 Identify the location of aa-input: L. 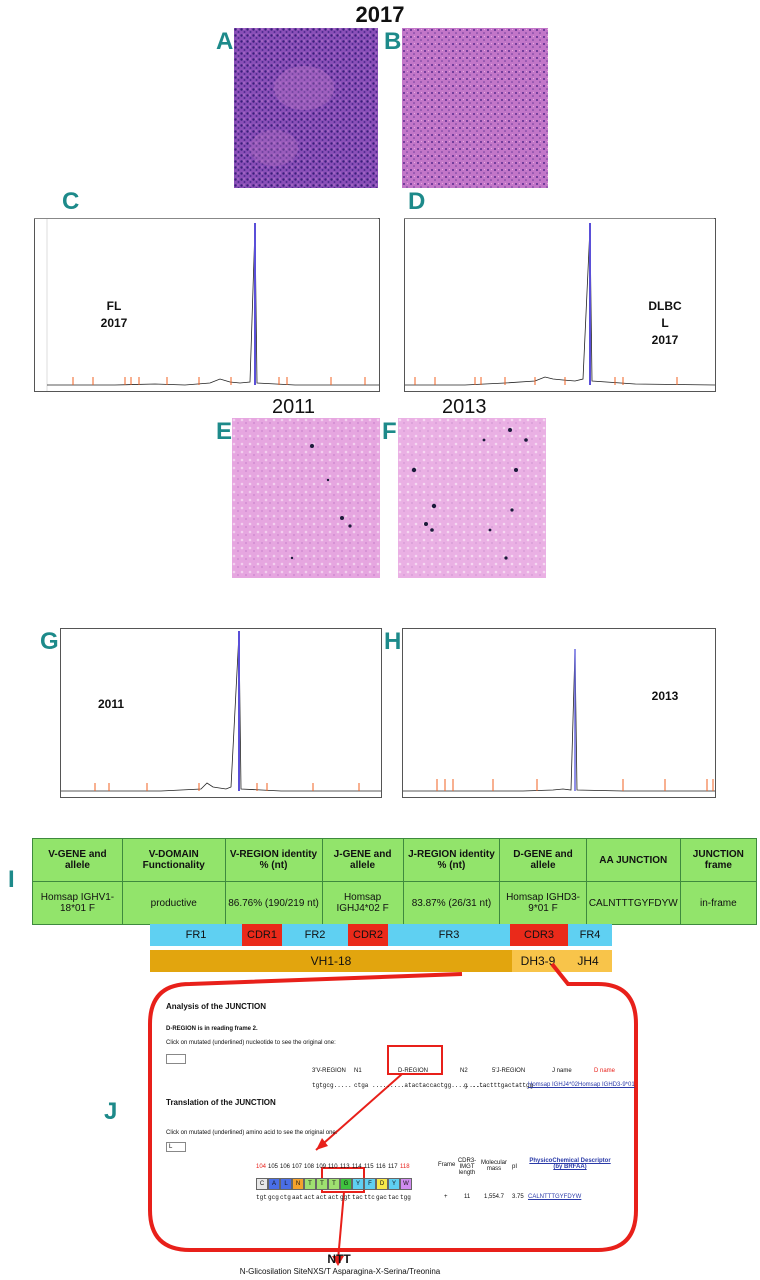
(176, 1147).